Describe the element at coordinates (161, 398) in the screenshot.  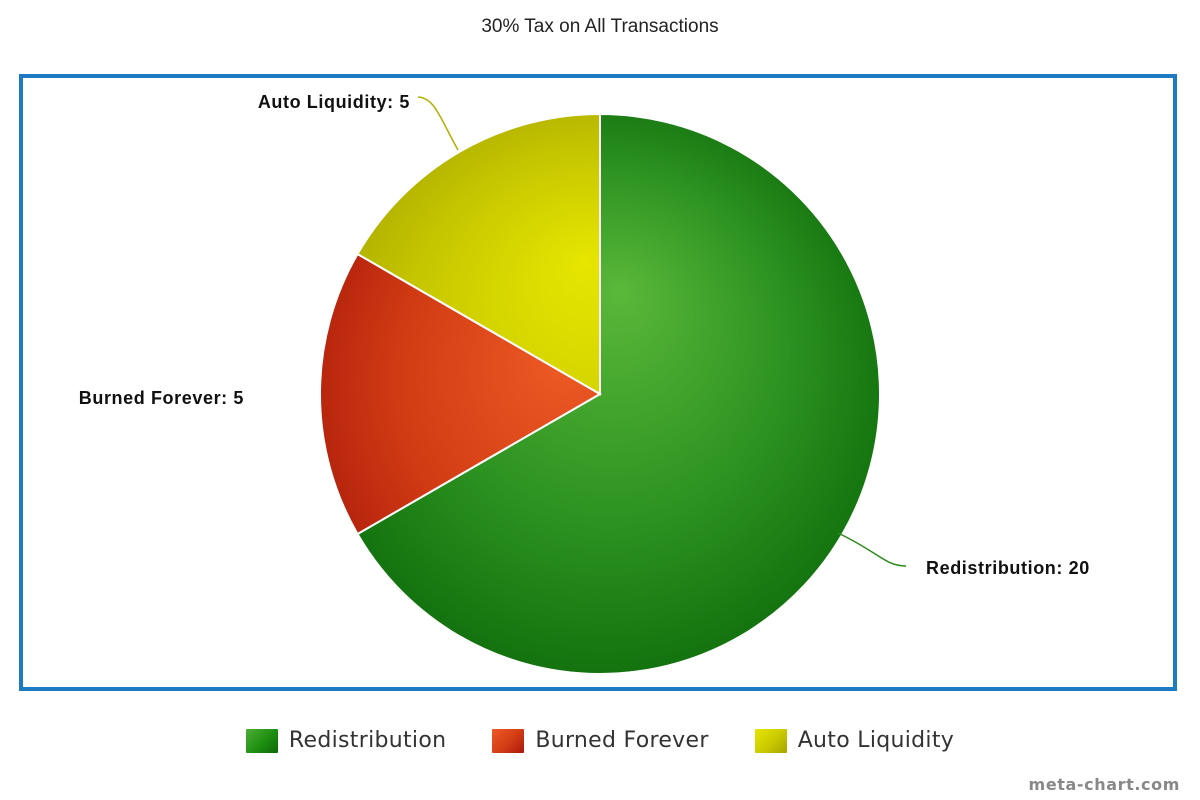
I see `data-label-burned-forever: Burned Forever: 5` at that location.